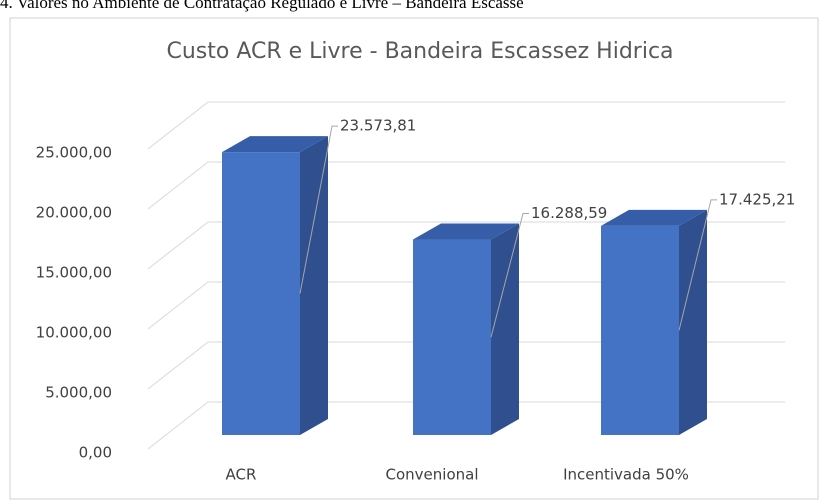 The width and height of the screenshot is (819, 500). I want to click on data-label: 16.288,59, so click(569, 213).